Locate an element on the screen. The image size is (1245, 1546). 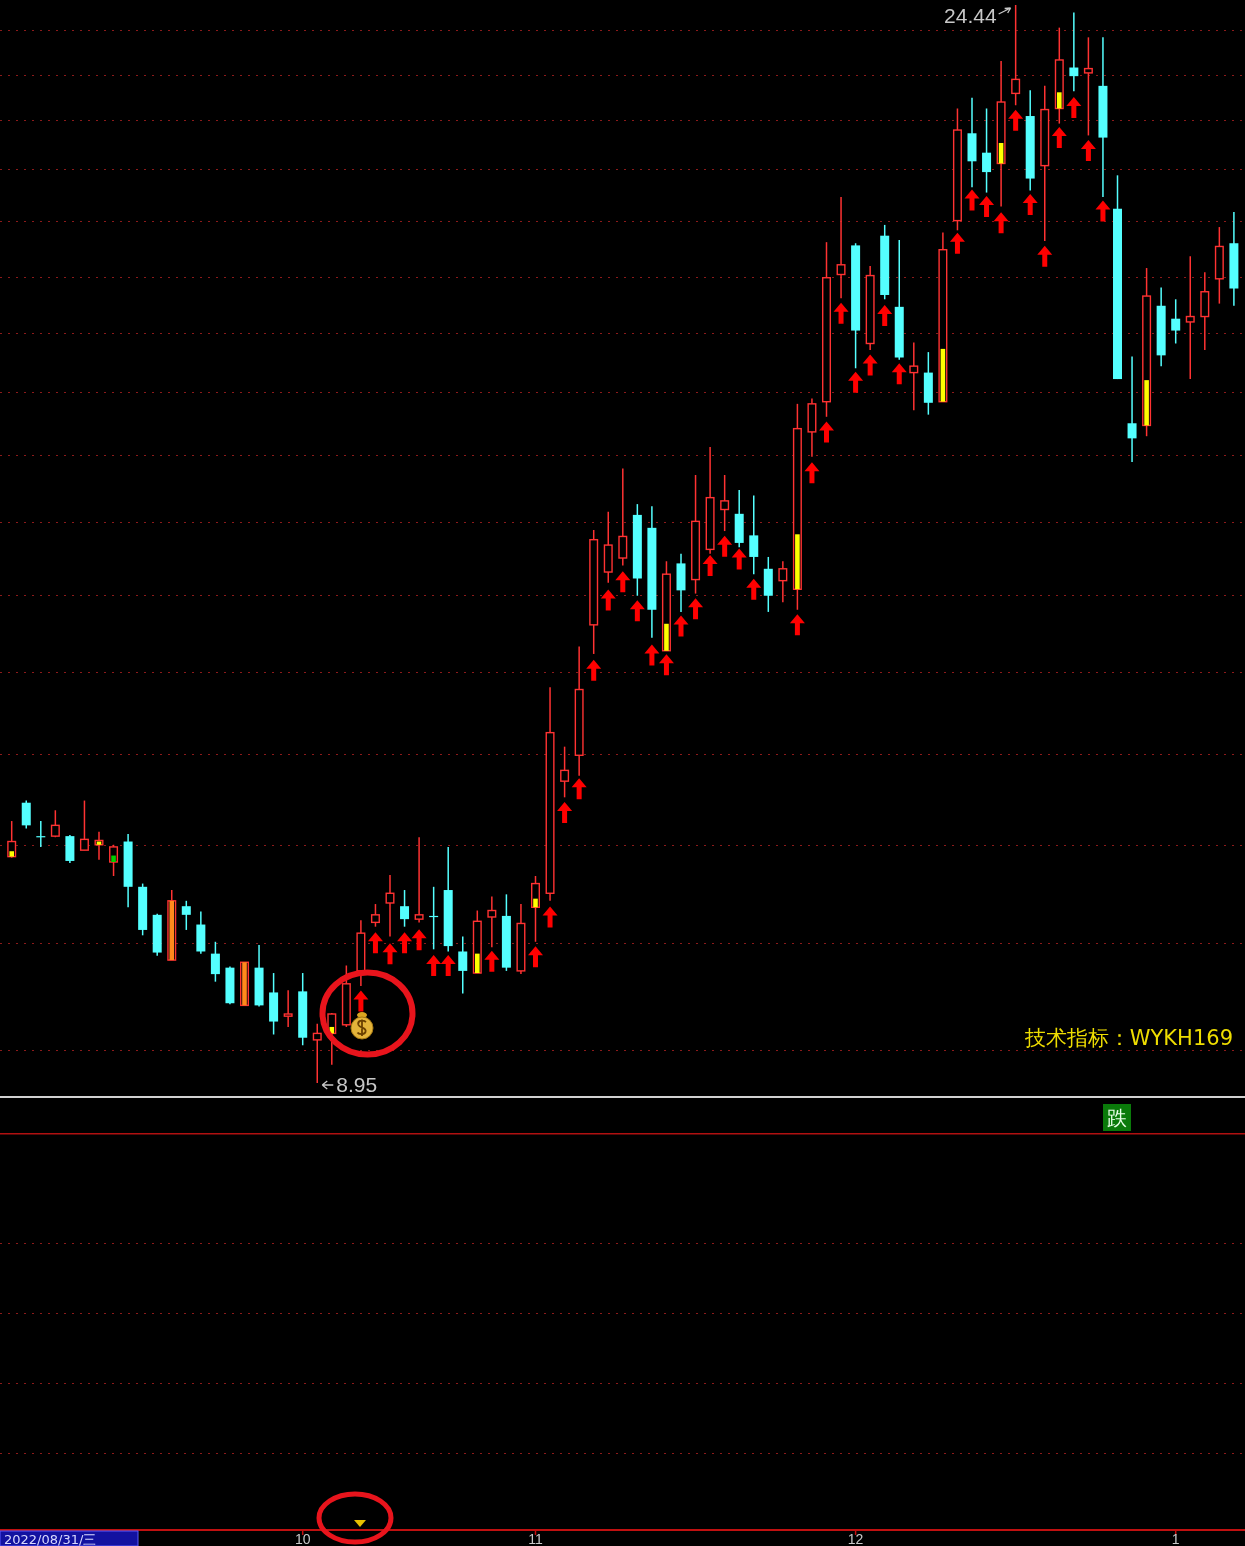
text: 2022/08/31/三 is located at coordinates (50, 1539).